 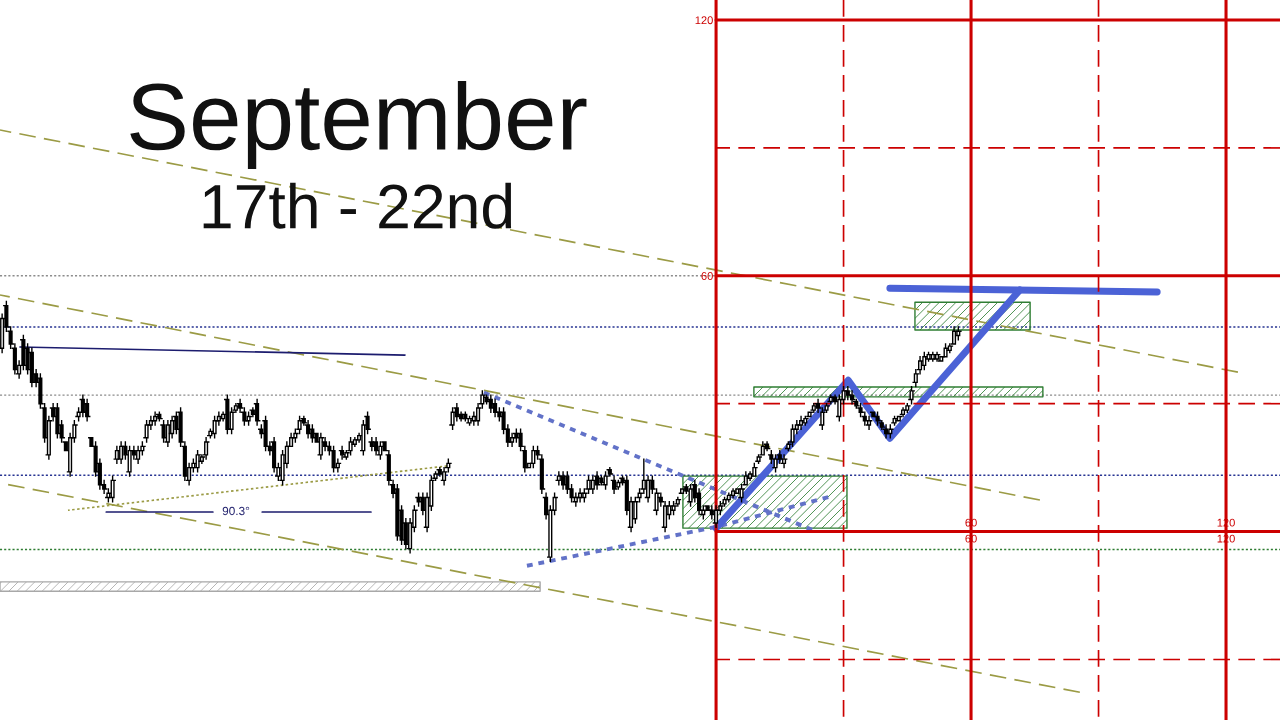 I want to click on text: September, so click(x=358, y=125).